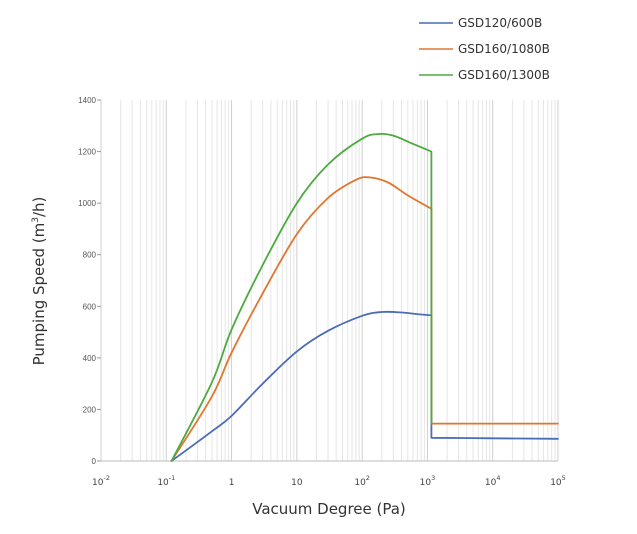 Image resolution: width=637 pixels, height=534 pixels. Describe the element at coordinates (504, 49) in the screenshot. I see `legend-label: GSD160/1080B` at that location.